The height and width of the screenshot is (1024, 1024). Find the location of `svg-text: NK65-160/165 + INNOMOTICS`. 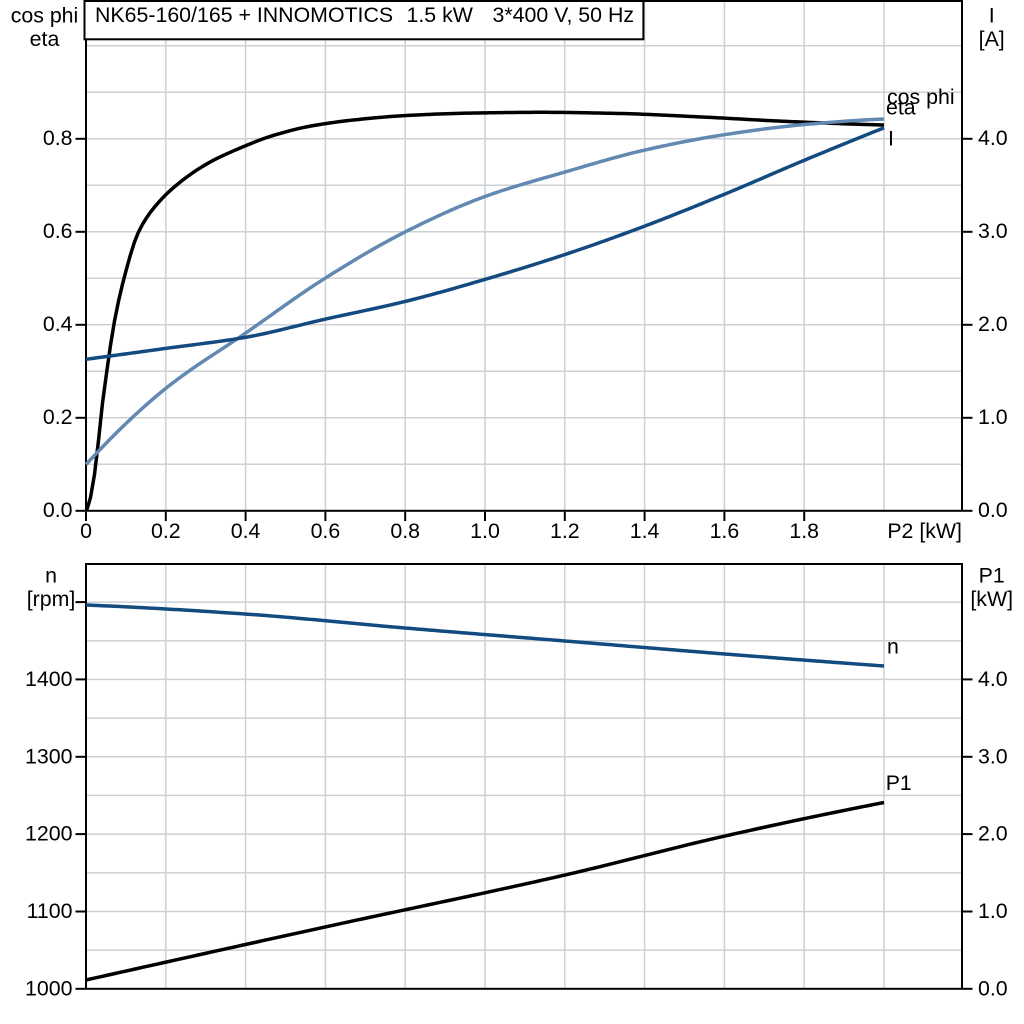

svg-text: NK65-160/165 + INNOMOTICS is located at coordinates (244, 15).